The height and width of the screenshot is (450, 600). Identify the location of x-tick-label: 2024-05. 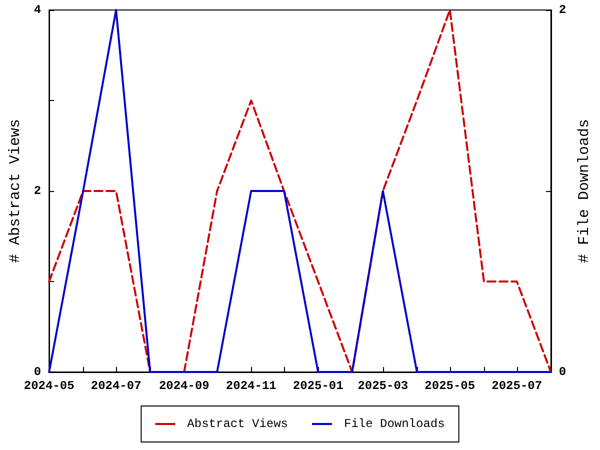
(49, 386).